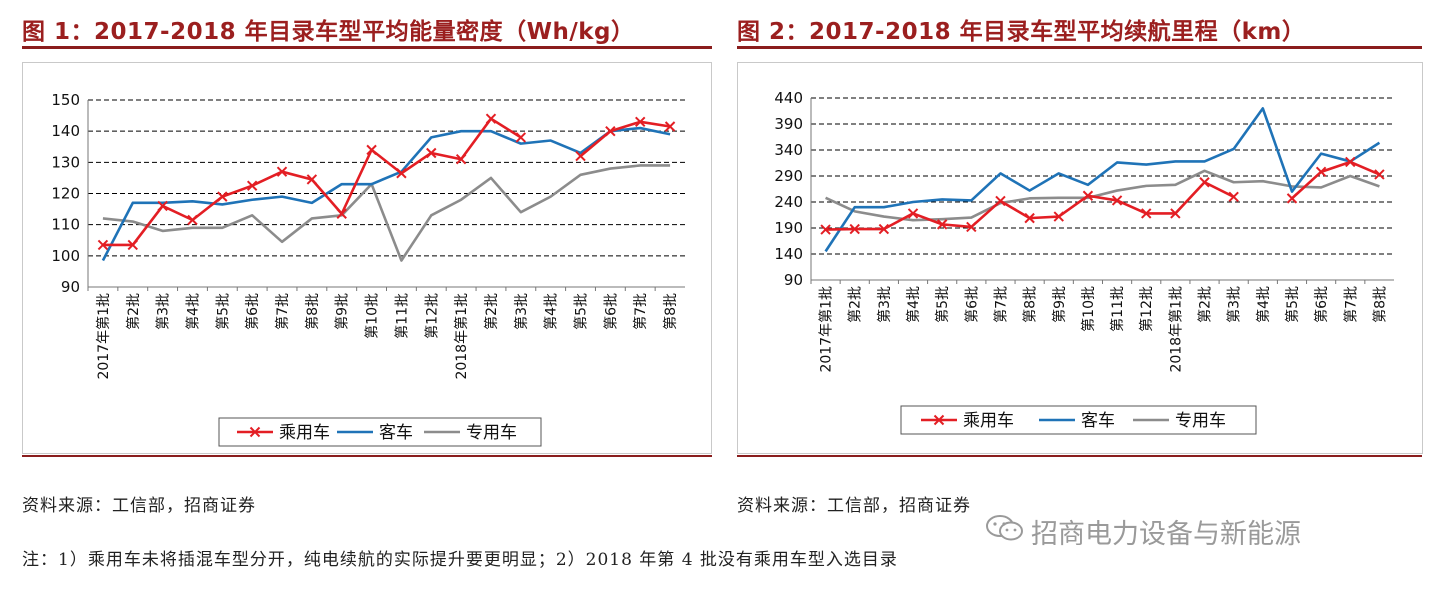 This screenshot has height=591, width=1433. Describe the element at coordinates (788, 228) in the screenshot. I see `y-tick-label: 190` at that location.